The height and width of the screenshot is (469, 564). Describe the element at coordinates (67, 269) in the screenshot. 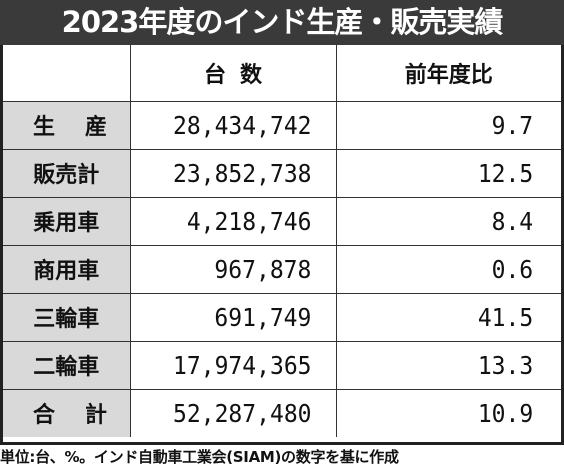

I see `row-label: 商用車` at that location.